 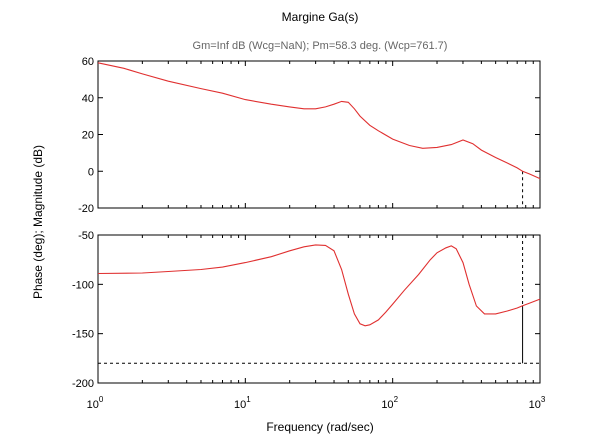 What do you see at coordinates (38, 222) in the screenshot?
I see `y-axis-label: Phase (deg); Magnitude (dB)` at bounding box center [38, 222].